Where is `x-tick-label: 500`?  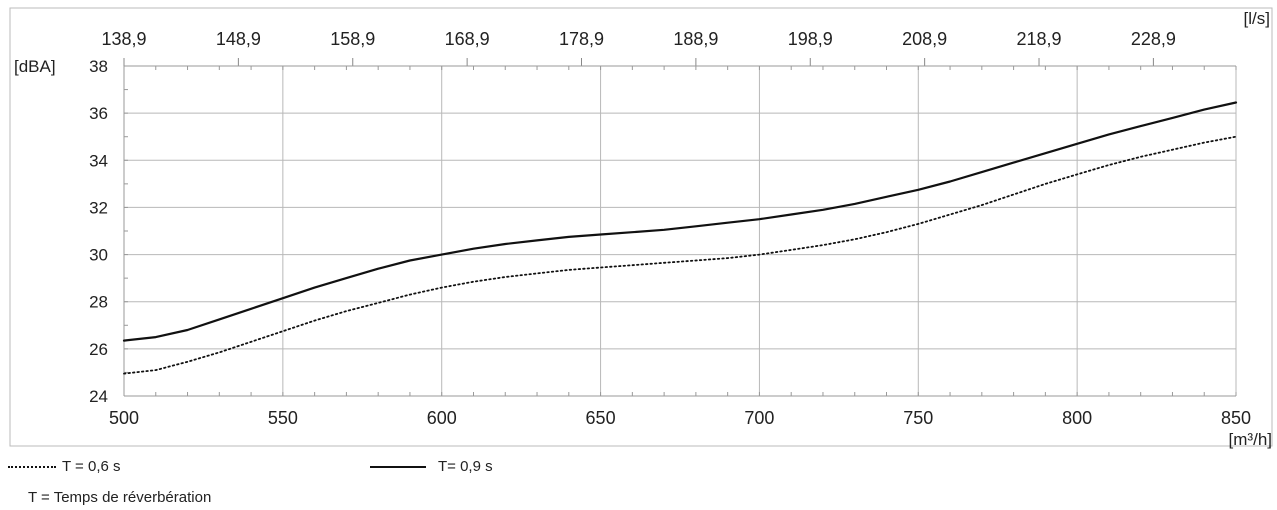 x-tick-label: 500 is located at coordinates (124, 418).